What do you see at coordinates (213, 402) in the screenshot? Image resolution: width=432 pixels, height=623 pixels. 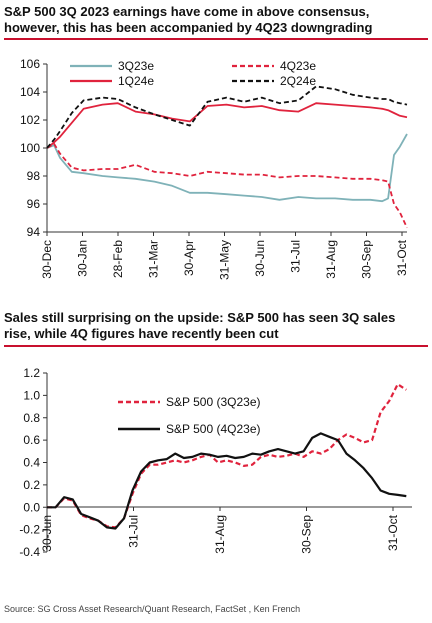 I see `legend-label-1: S&P 500 (3Q23e)` at bounding box center [213, 402].